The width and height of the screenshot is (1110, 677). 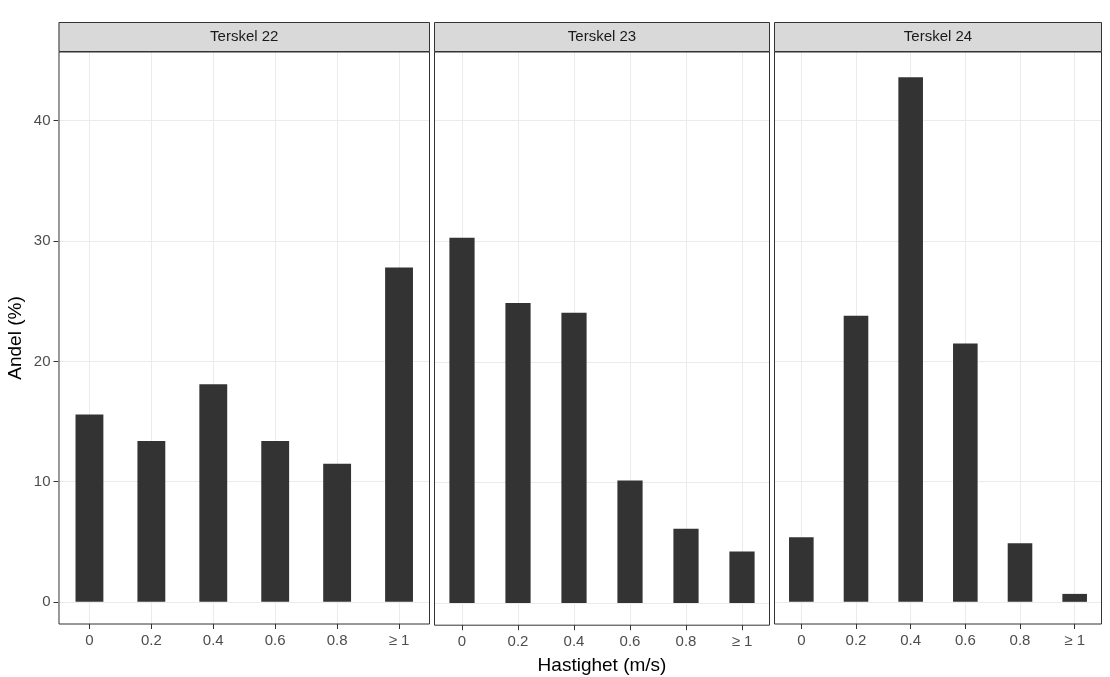 What do you see at coordinates (42, 119) in the screenshot?
I see `y-tick-label: 40` at bounding box center [42, 119].